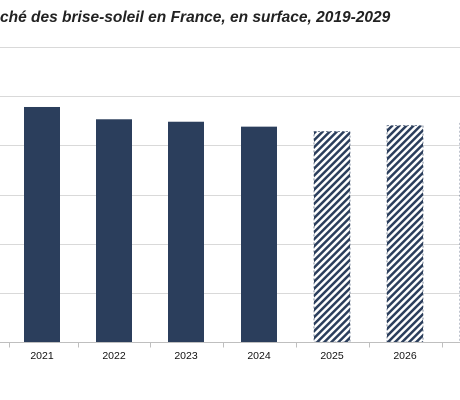  What do you see at coordinates (114, 231) in the screenshot?
I see `bar-2022` at bounding box center [114, 231].